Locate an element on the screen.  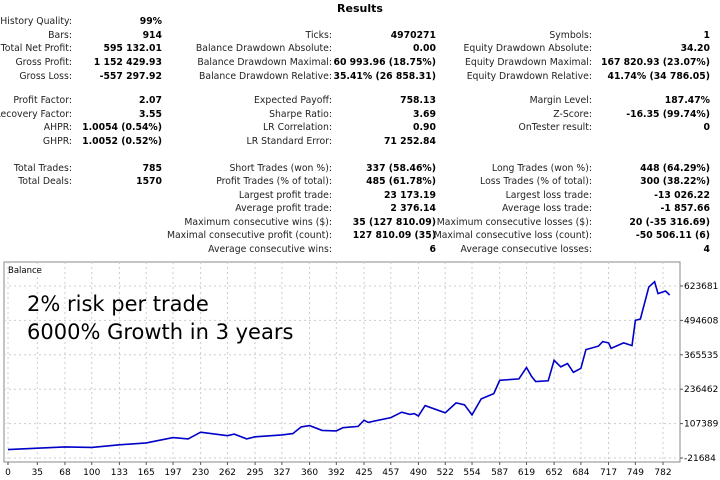
long-trades-won-label: Long Trades (won %): is located at coordinates (541, 168).